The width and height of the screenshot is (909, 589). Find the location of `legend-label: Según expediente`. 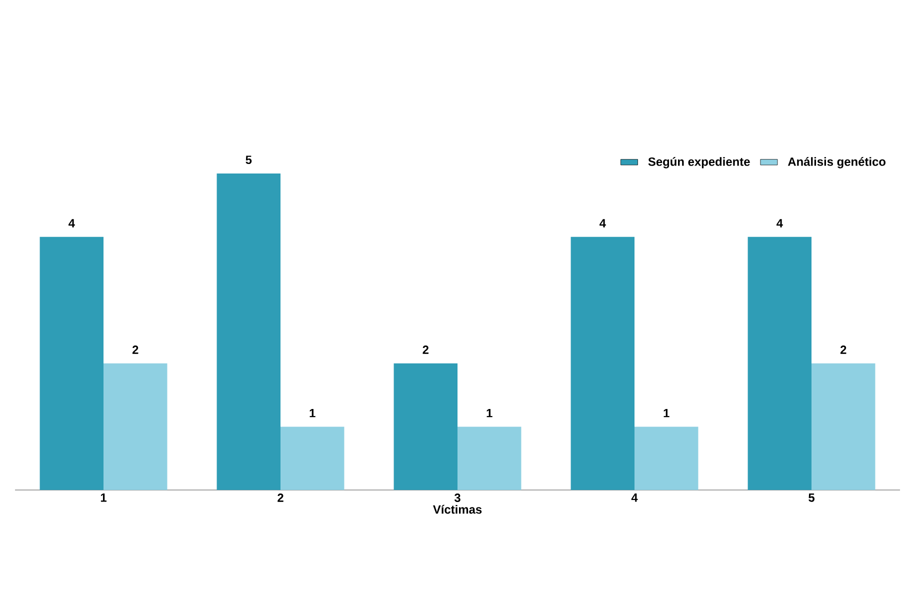

legend-label: Según expediente is located at coordinates (699, 162).